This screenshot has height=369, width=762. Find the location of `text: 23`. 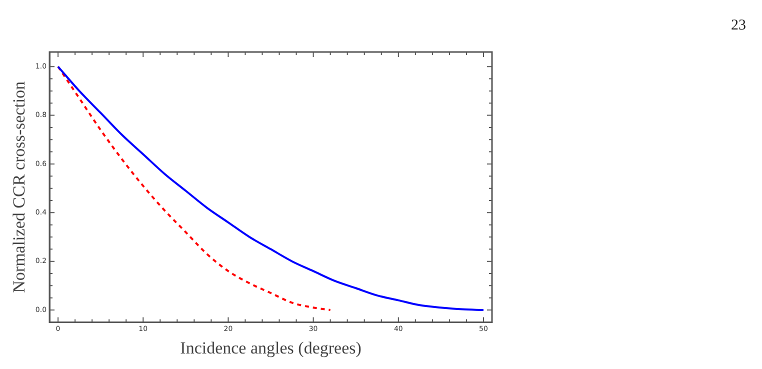

text: 23 is located at coordinates (738, 25).